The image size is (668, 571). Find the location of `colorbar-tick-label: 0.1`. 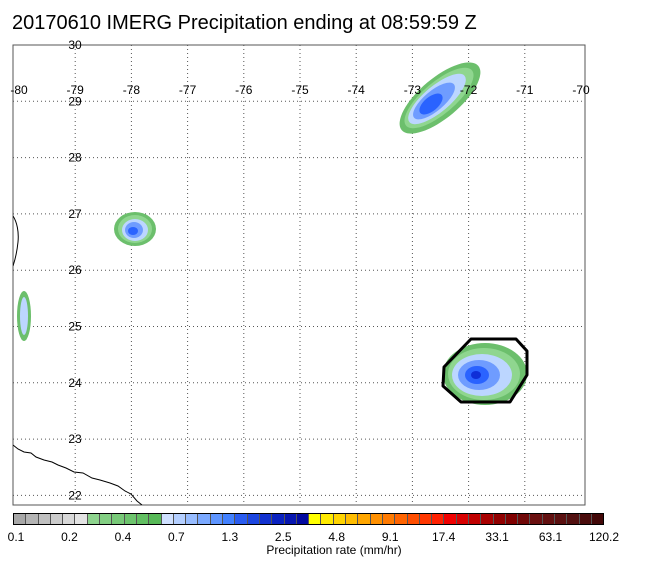

colorbar-tick-label: 0.1 is located at coordinates (16, 537).